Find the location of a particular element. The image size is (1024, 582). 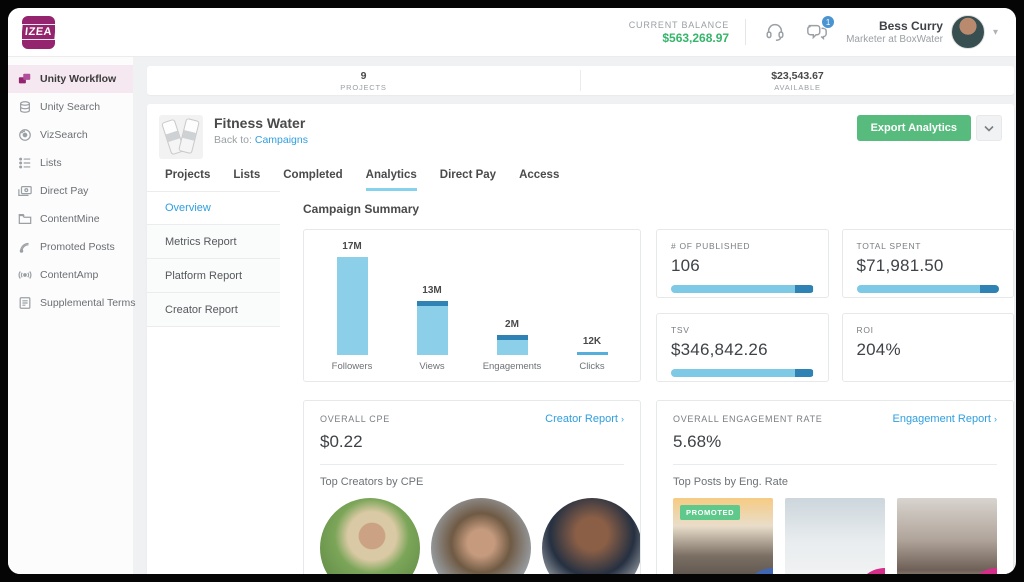

sidebar-item-label: ContentMine is located at coordinates (70, 219).